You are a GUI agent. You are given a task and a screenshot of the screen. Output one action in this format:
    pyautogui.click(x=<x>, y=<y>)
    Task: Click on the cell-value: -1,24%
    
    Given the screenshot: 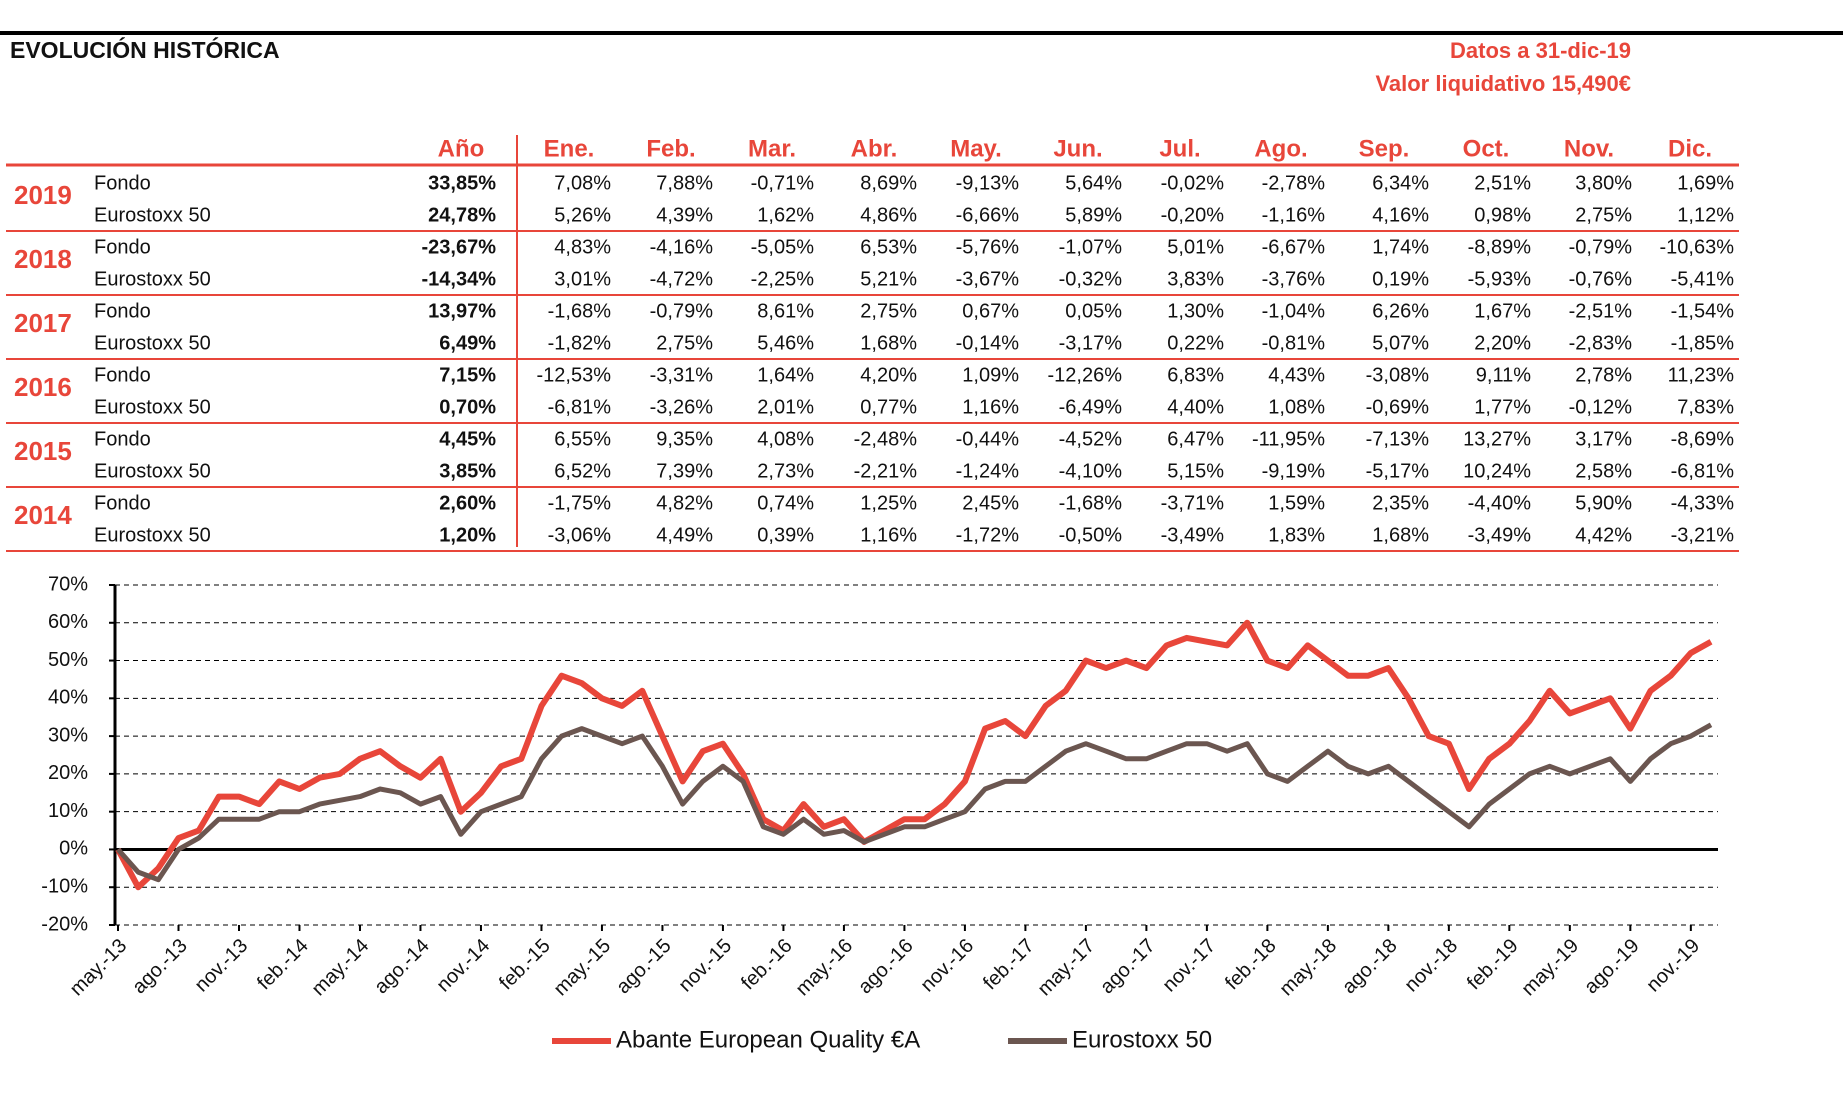 What is the action you would take?
    pyautogui.click(x=988, y=471)
    